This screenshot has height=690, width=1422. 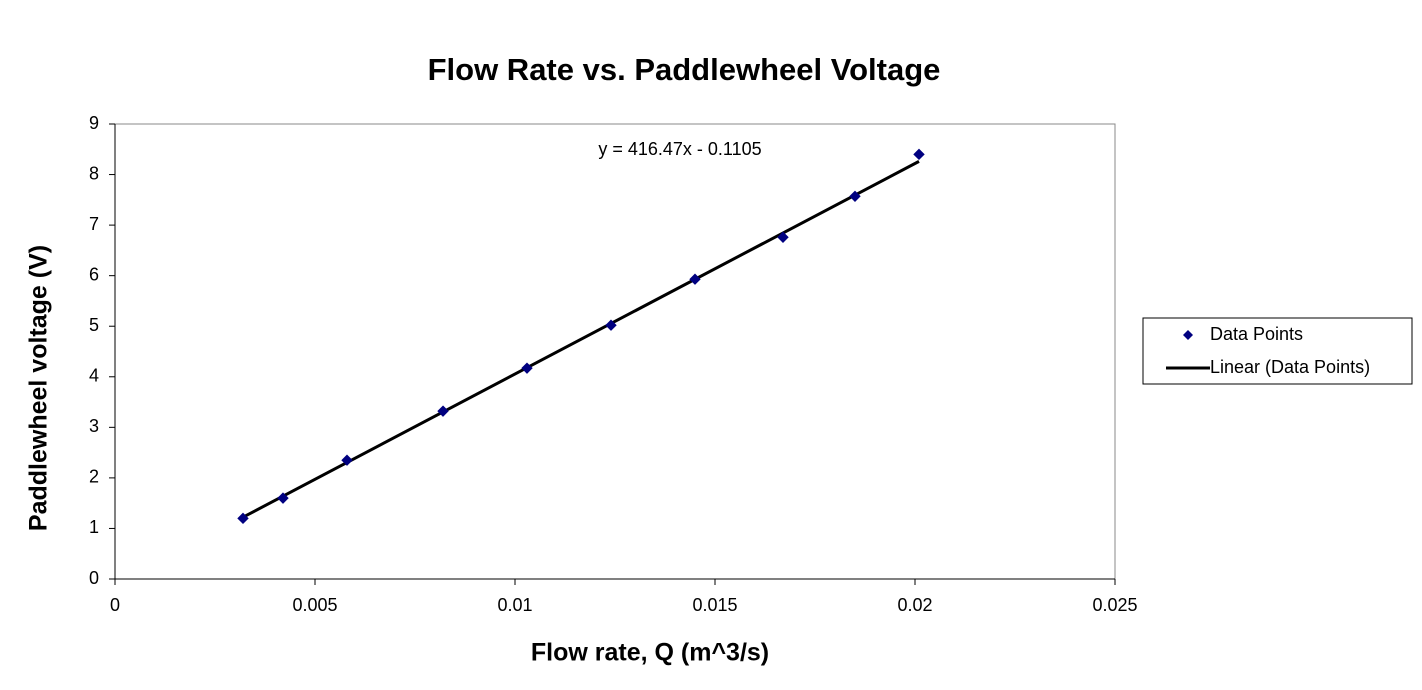 What do you see at coordinates (94, 224) in the screenshot?
I see `y-tick-label: 7` at bounding box center [94, 224].